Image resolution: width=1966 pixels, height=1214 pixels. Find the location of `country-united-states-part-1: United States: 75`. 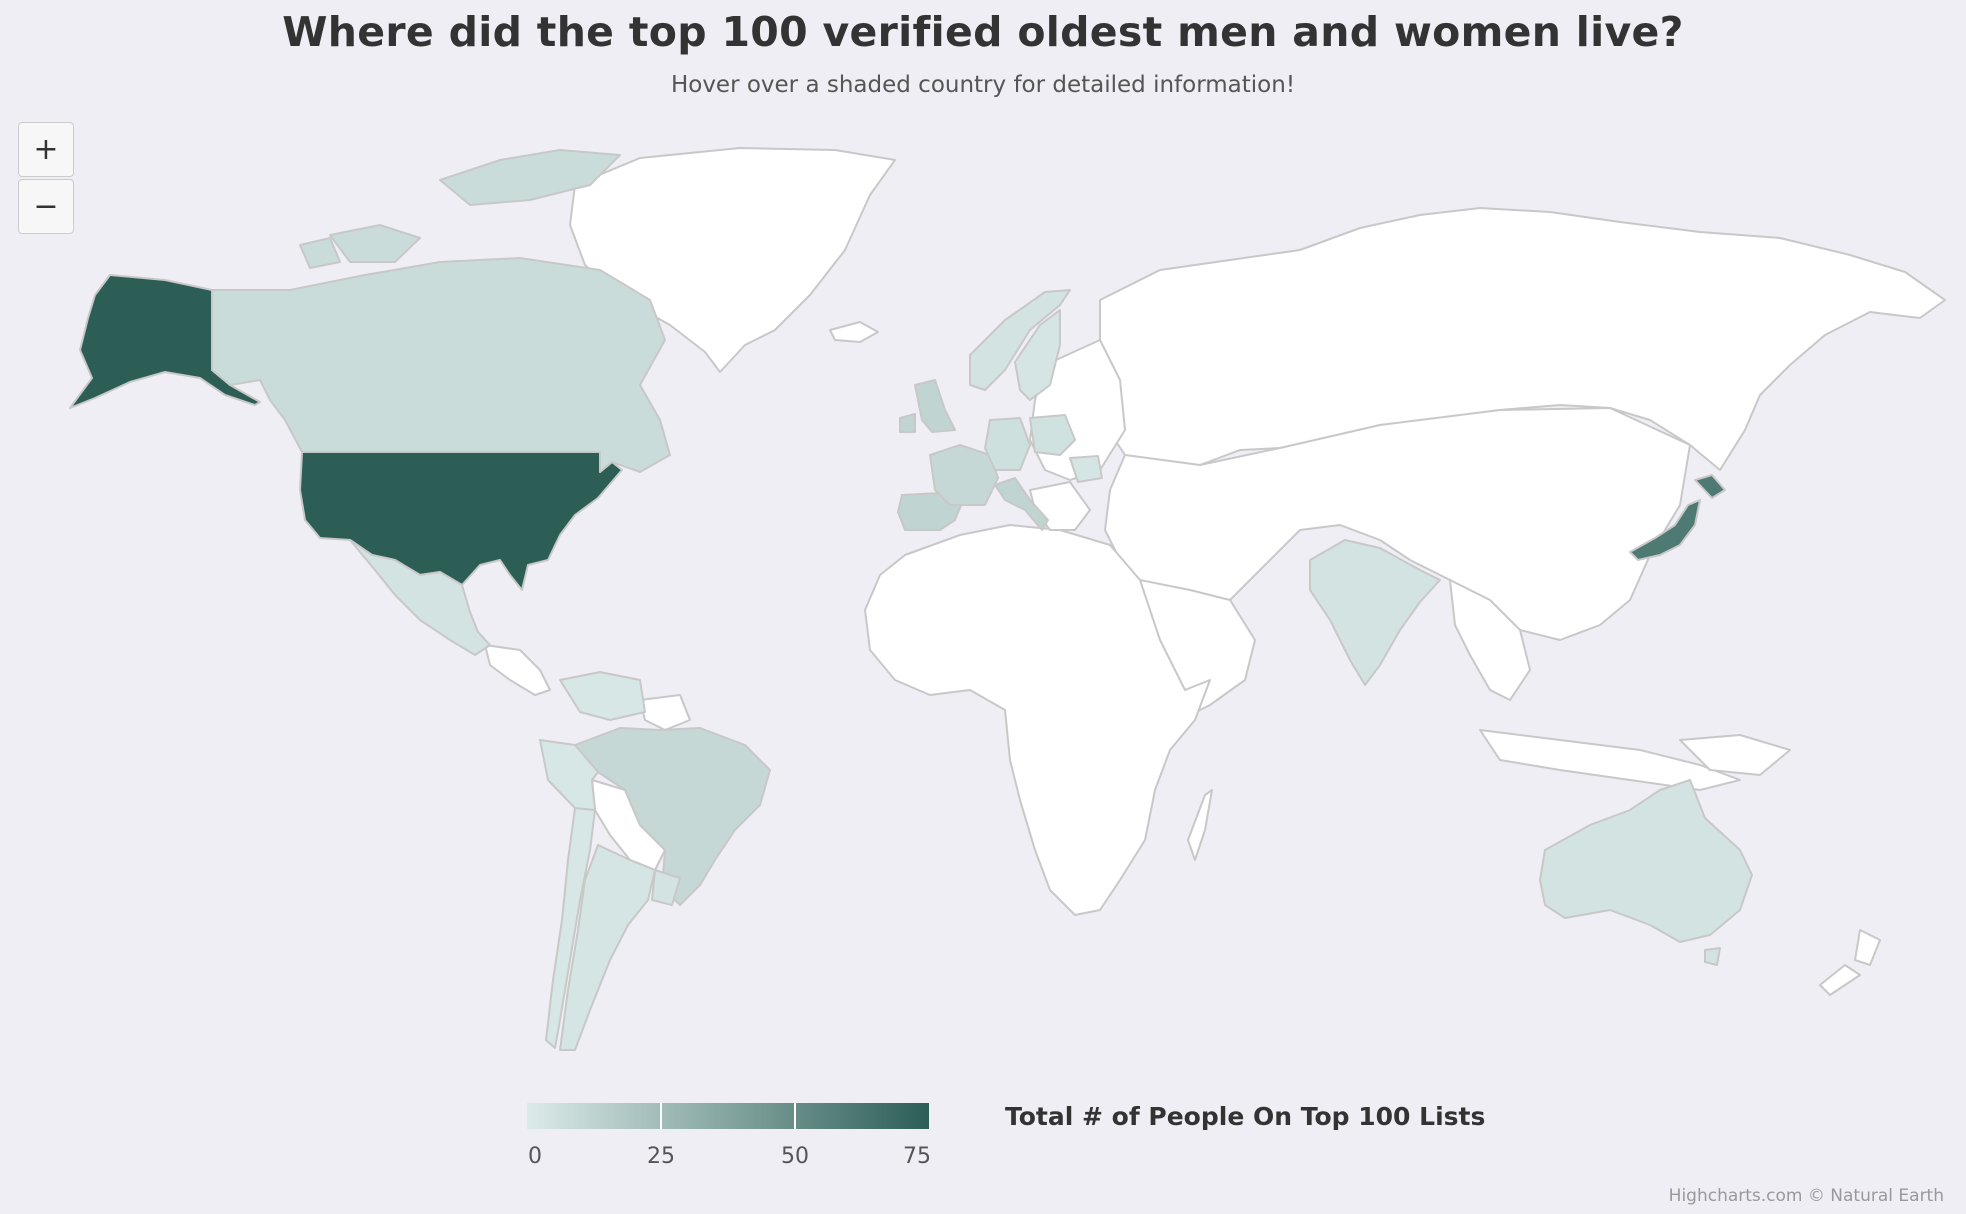

country-united-states-part-1: United States: 75 is located at coordinates (461, 521).